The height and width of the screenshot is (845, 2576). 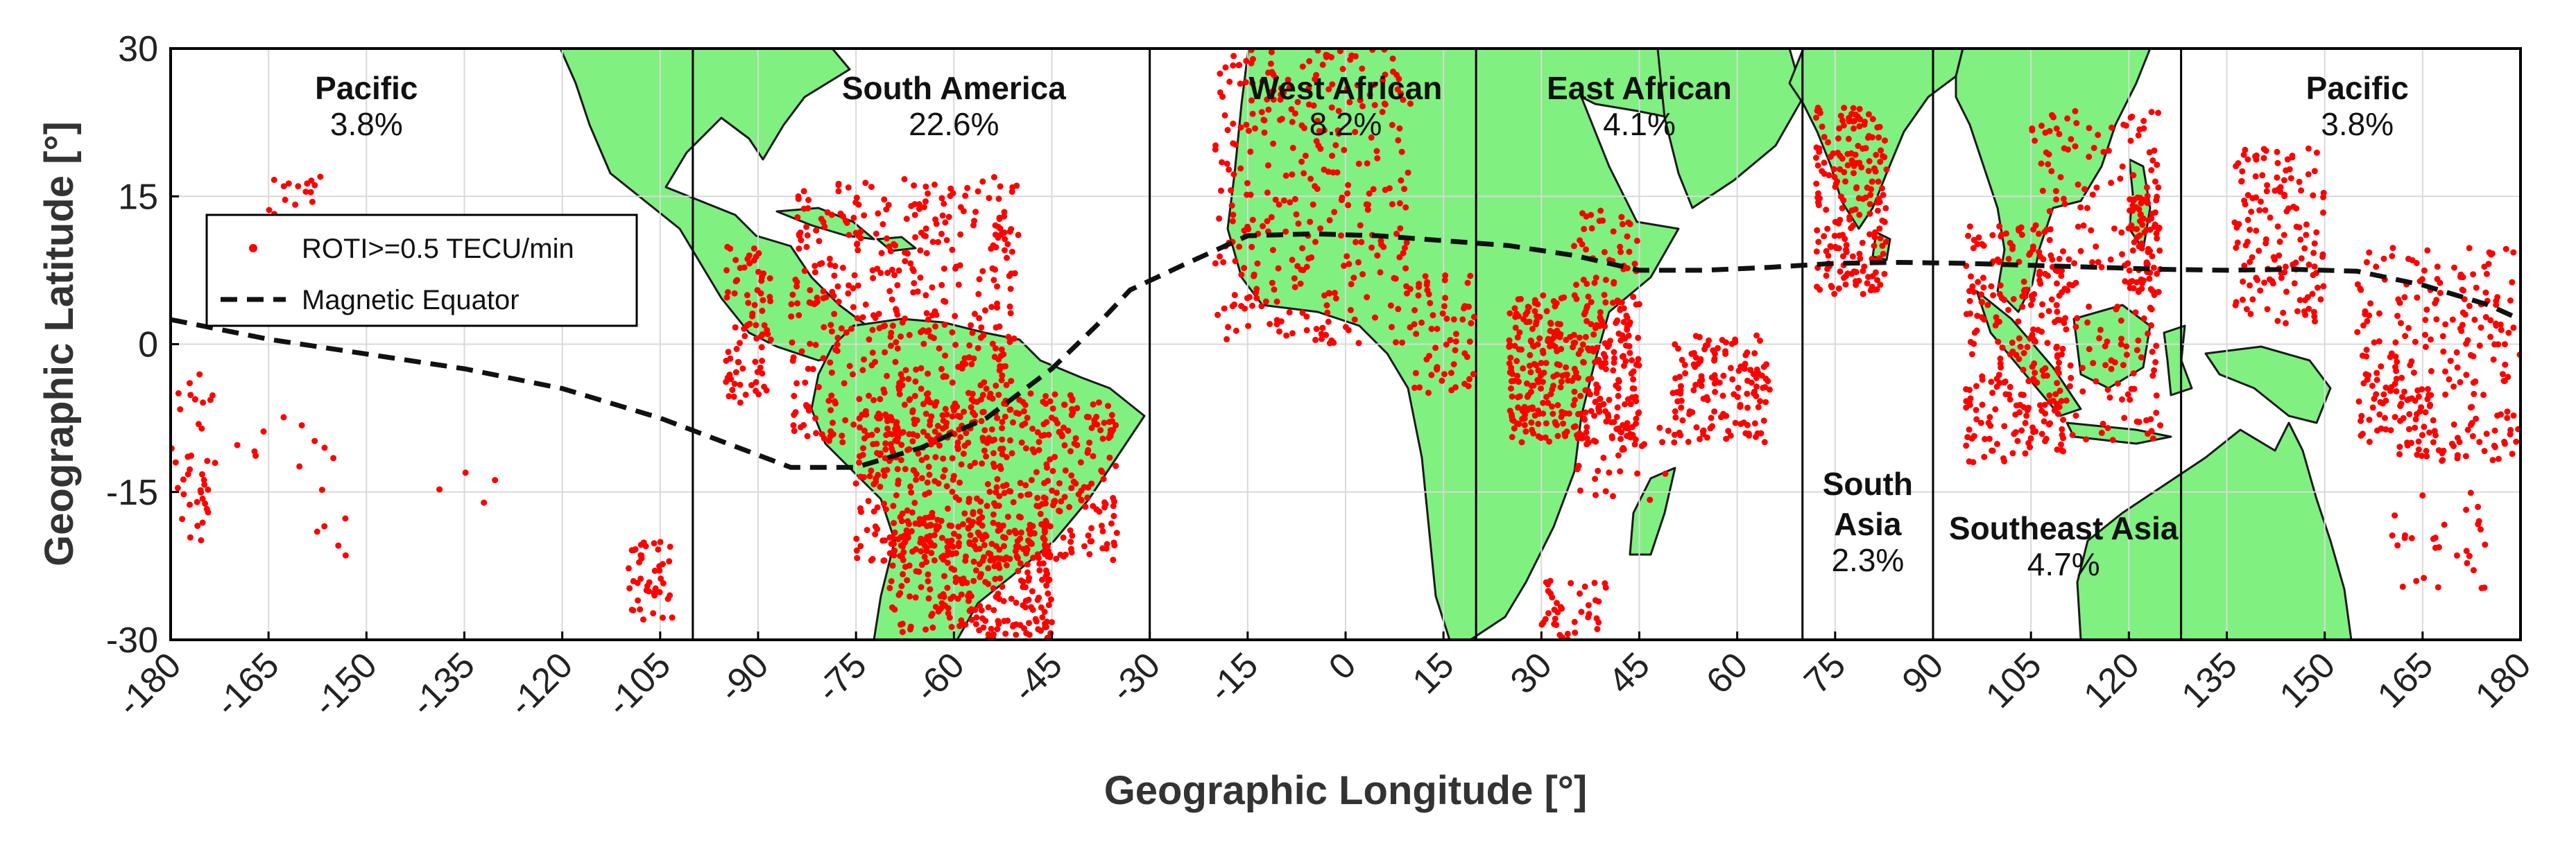 I want to click on x-tick-label: 135, so click(x=2209, y=680).